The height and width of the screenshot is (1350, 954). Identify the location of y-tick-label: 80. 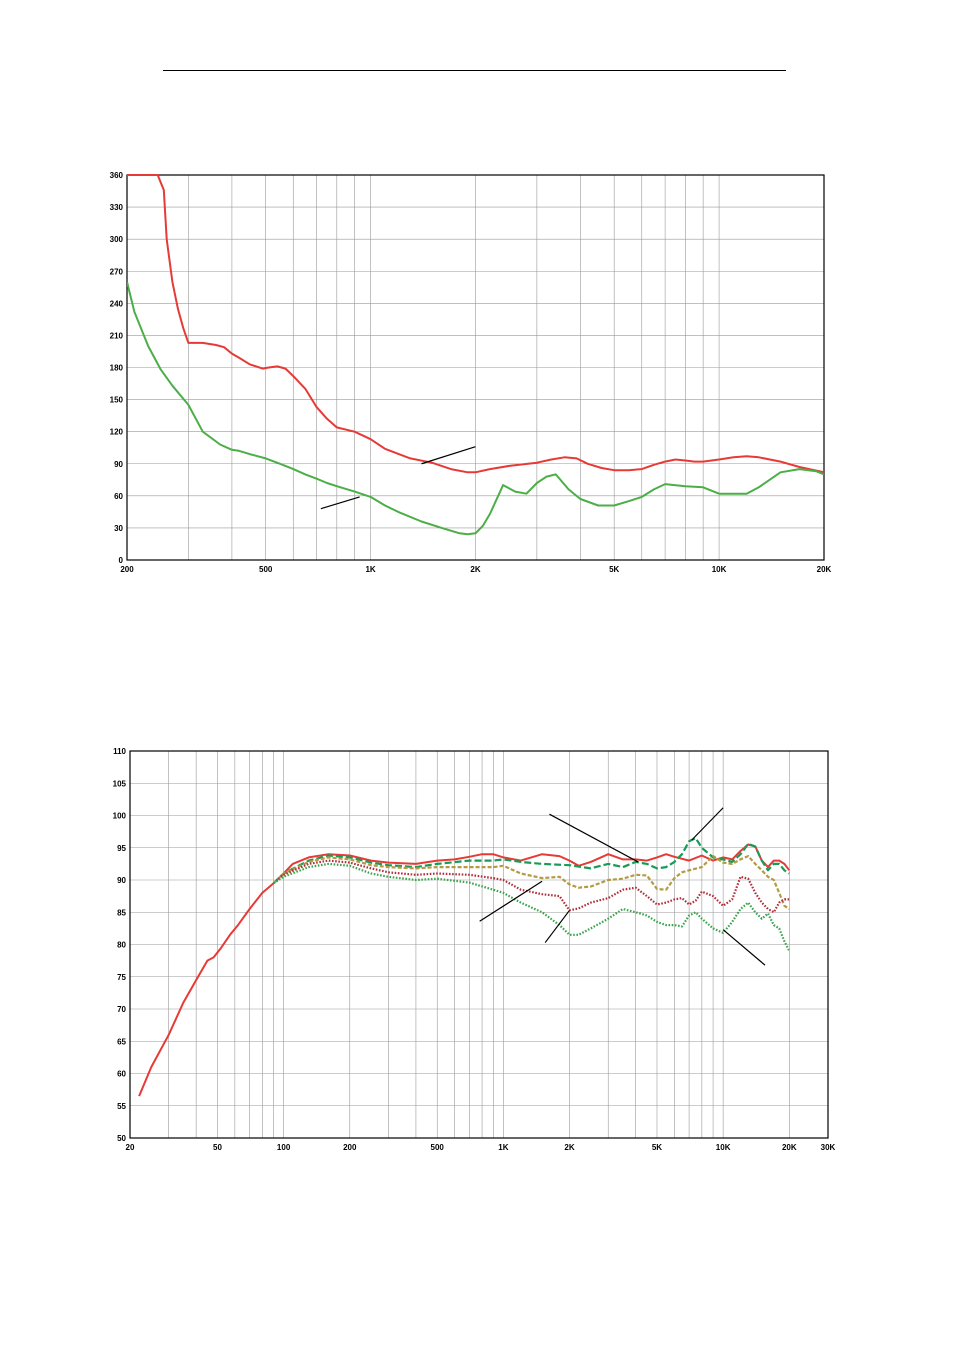
(121, 945).